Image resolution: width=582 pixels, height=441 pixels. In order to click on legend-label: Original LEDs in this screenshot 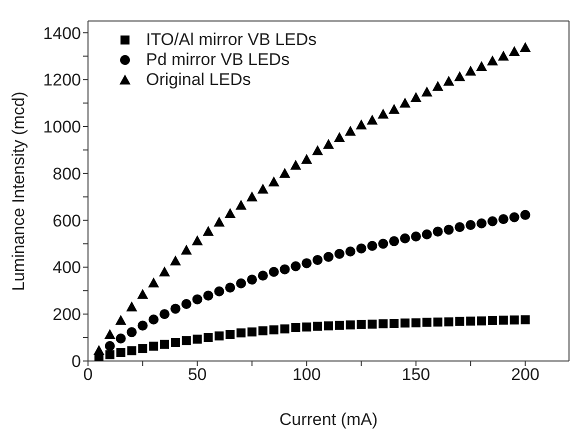, I will do `click(198, 79)`.